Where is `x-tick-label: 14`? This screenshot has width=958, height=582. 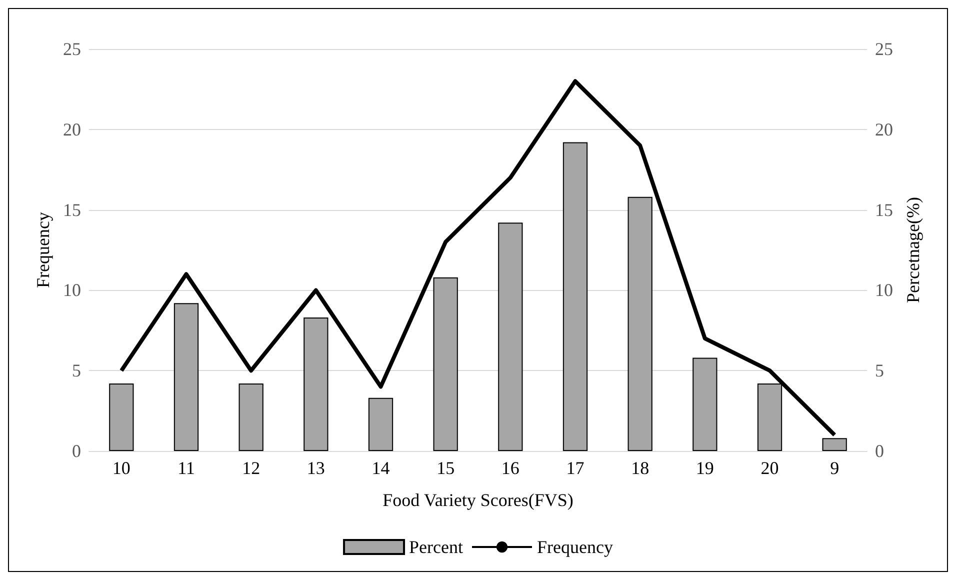
x-tick-label: 14 is located at coordinates (381, 468).